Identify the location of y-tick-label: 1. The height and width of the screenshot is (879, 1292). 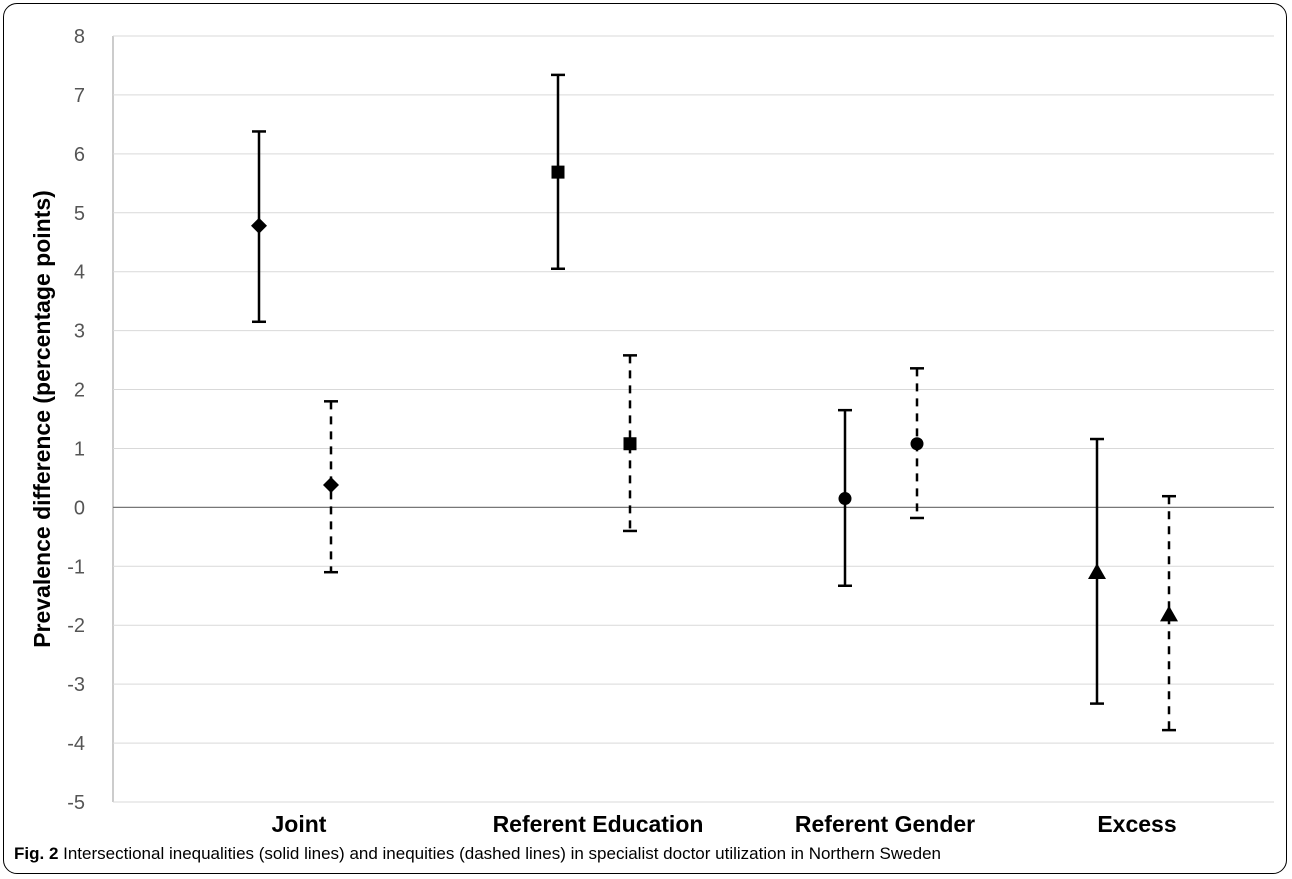
(79, 449).